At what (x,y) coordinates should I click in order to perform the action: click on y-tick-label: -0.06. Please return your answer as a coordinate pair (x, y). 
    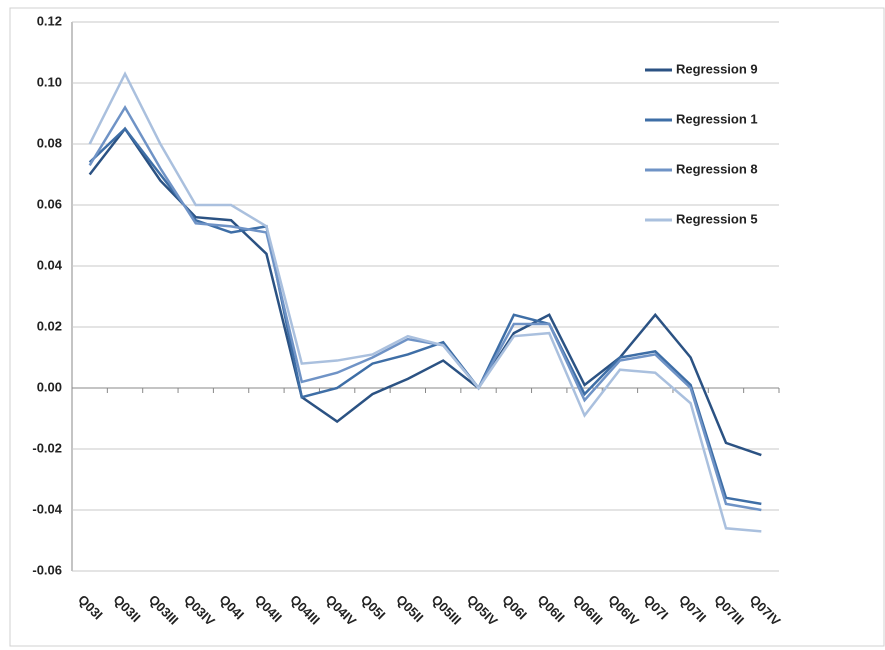
    Looking at the image, I should click on (47, 569).